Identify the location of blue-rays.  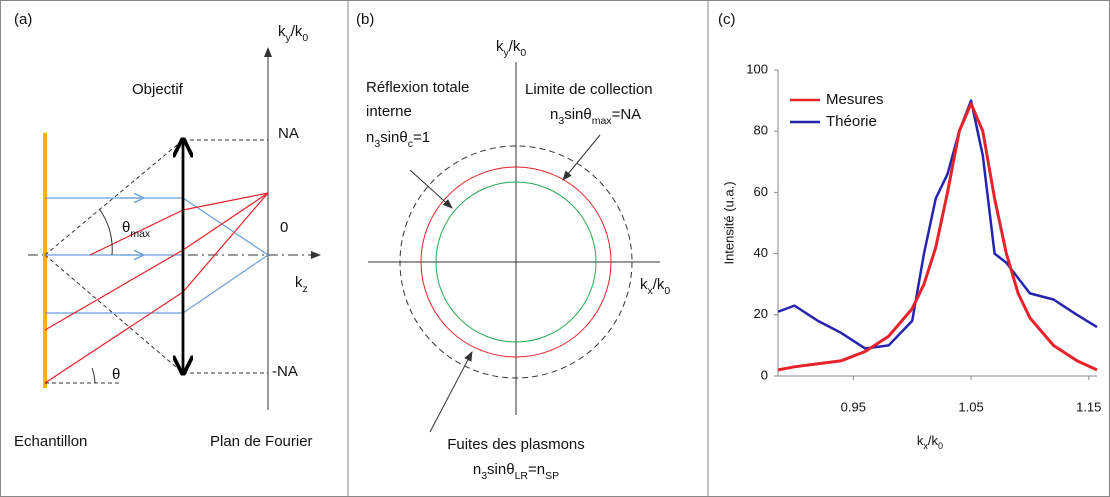
(157, 256).